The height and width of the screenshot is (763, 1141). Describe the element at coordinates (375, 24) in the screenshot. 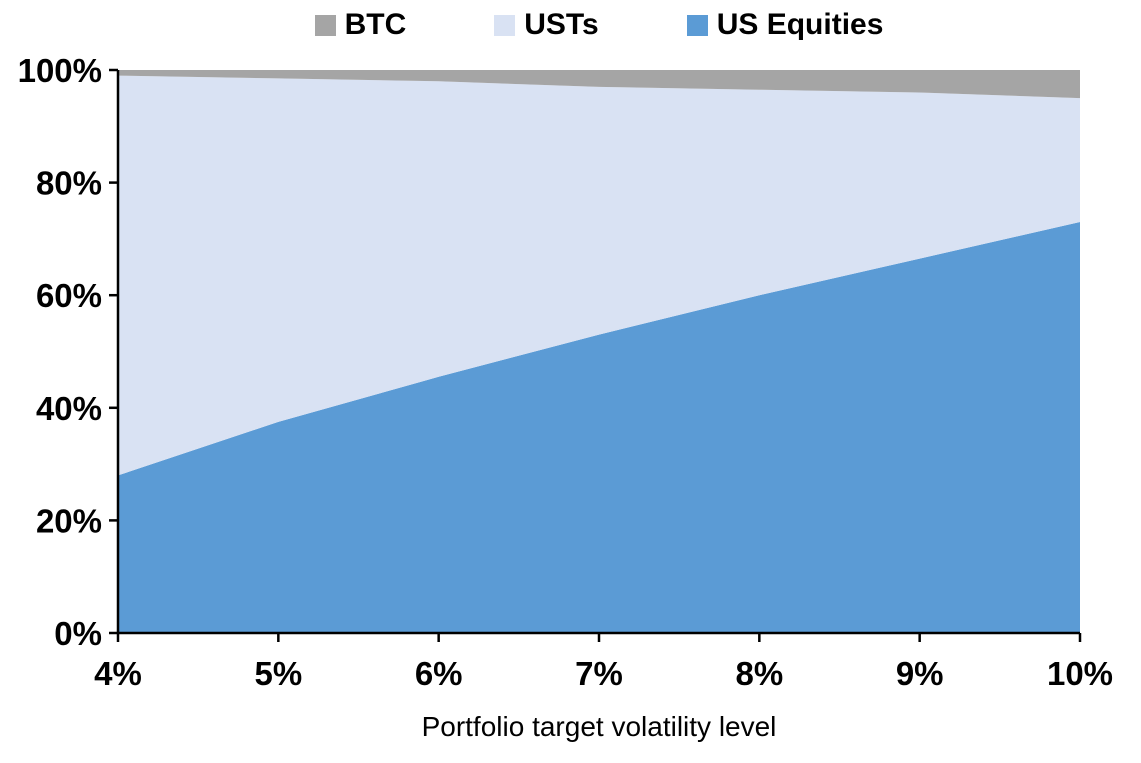

I see `legend-label-btc: BTC` at that location.